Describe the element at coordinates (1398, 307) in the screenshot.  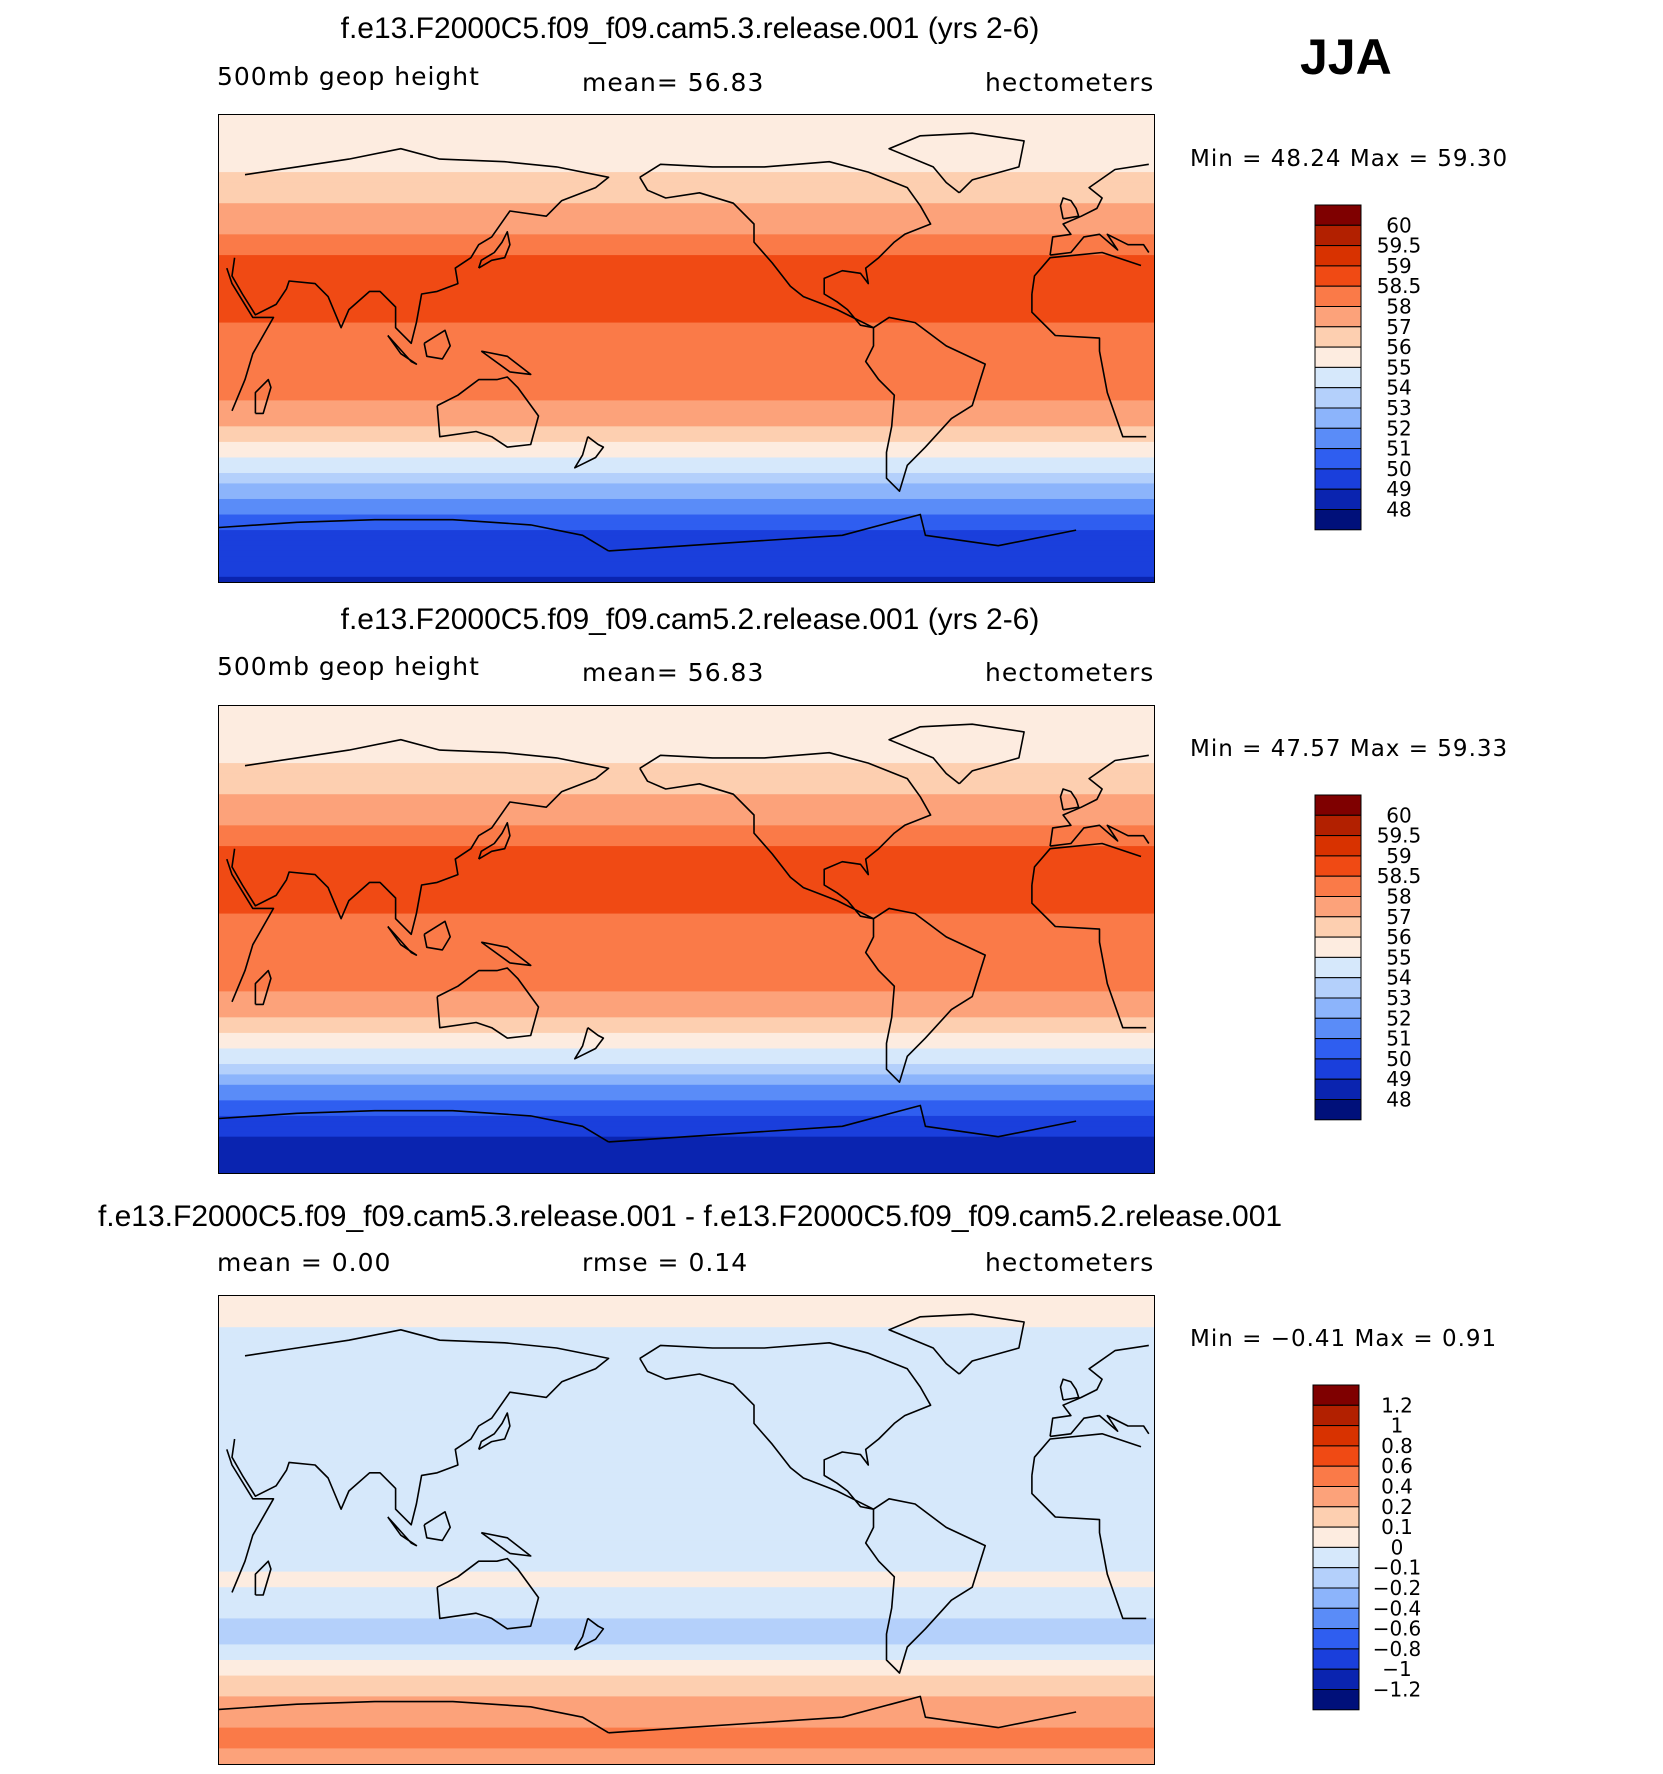
I see `colorbar-tick-label: 58` at that location.